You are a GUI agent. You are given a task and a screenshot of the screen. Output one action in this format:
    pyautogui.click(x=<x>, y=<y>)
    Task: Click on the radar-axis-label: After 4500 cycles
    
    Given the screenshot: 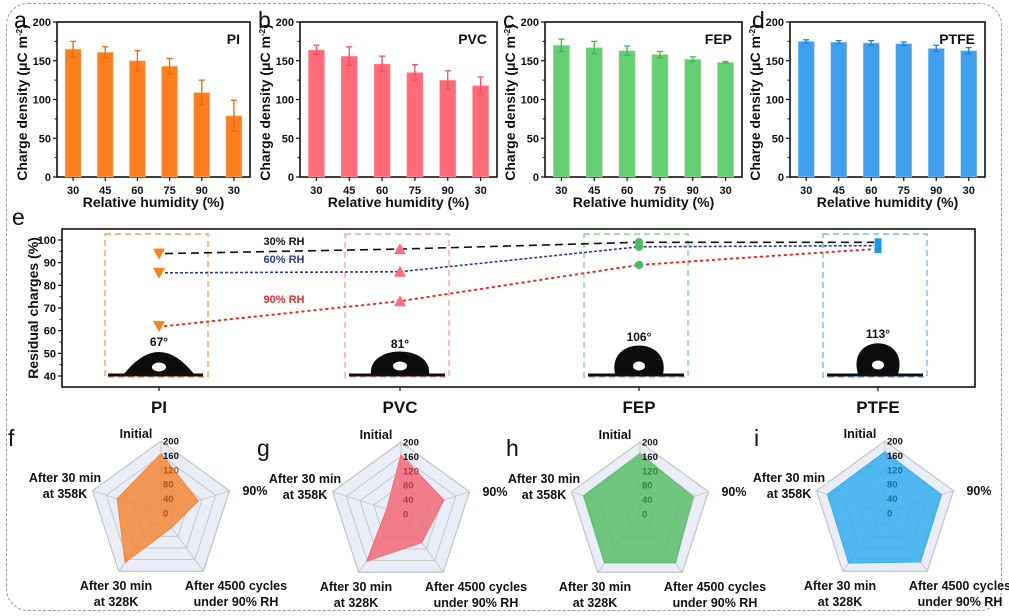 What is the action you would take?
    pyautogui.click(x=236, y=586)
    